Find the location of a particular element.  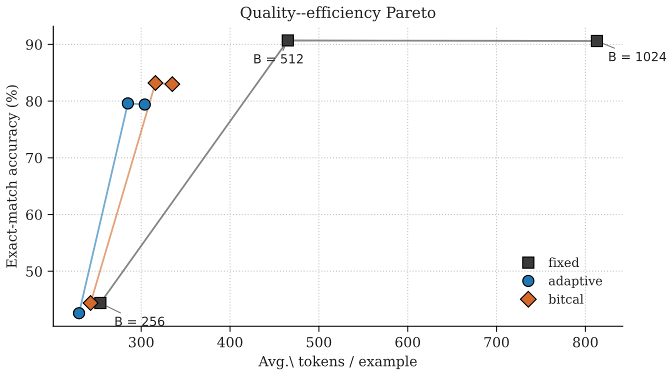

chart-title: Quality--efficiency Pareto is located at coordinates (338, 14).